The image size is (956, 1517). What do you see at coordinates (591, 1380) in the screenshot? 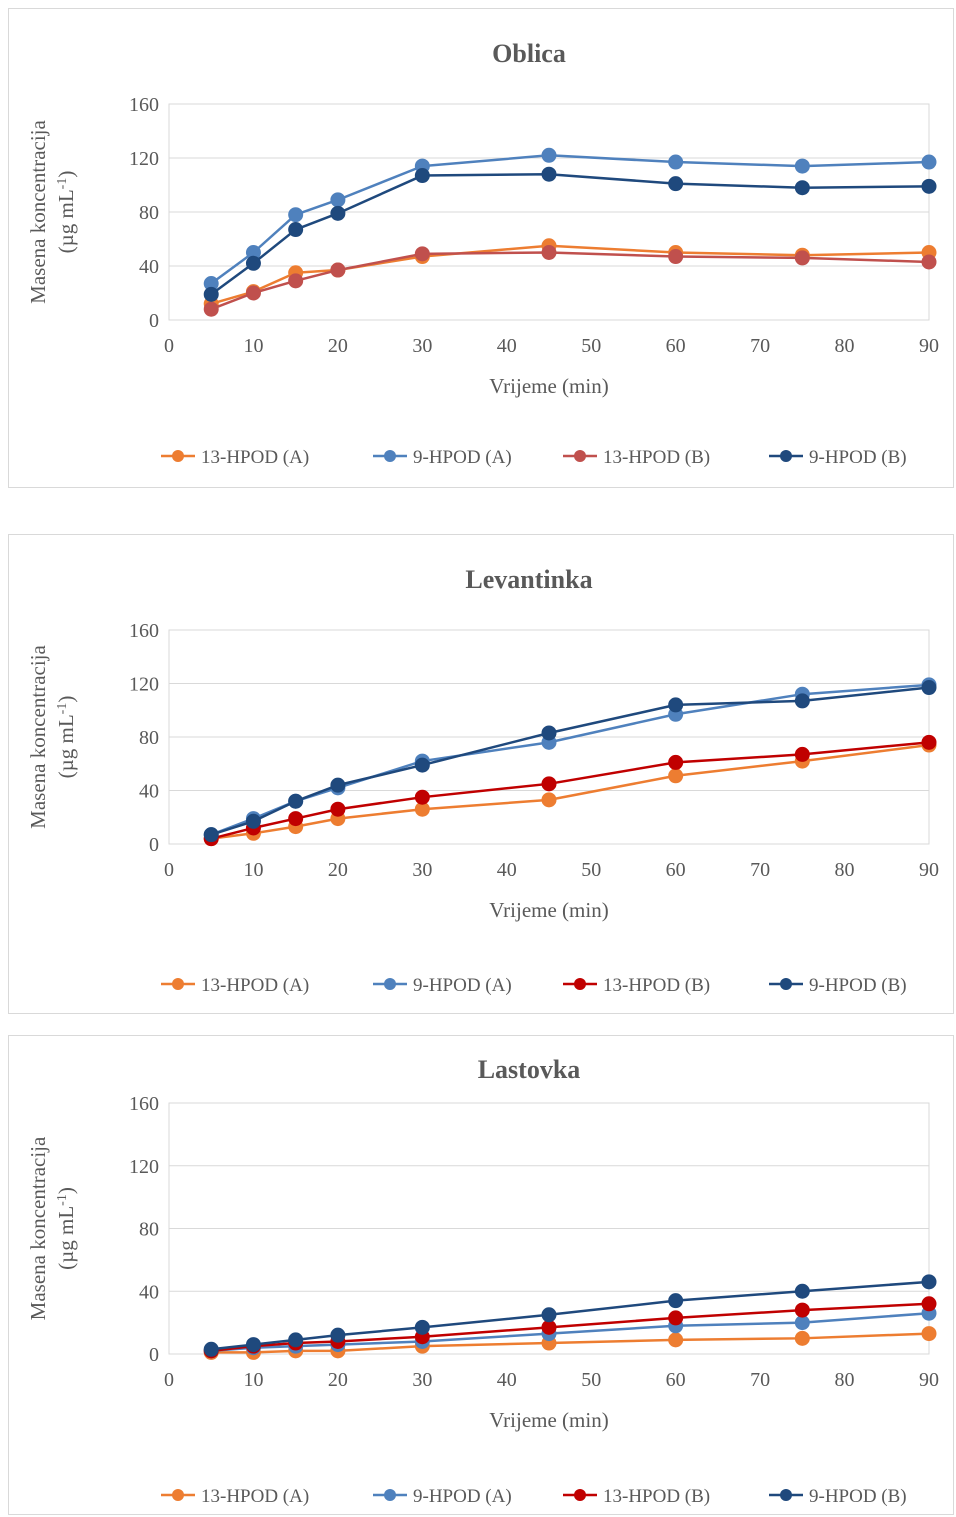
I see `x-tick-label: 50` at bounding box center [591, 1380].